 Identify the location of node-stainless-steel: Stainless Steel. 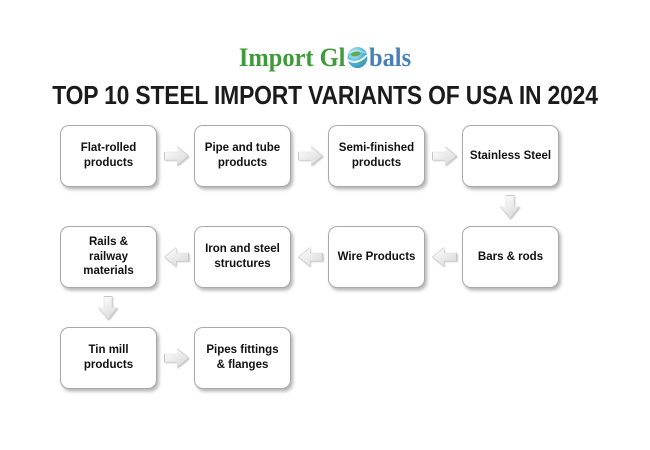
(510, 156).